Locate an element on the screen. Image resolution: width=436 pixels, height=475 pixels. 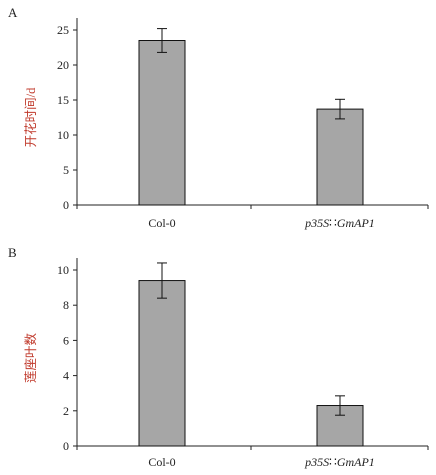
y-tick-label: 4 is located at coordinates (66, 376).